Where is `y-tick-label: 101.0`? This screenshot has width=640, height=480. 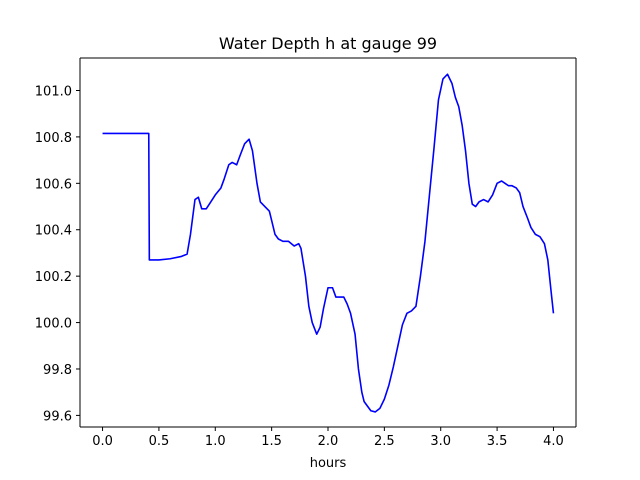
y-tick-label: 101.0 is located at coordinates (53, 91).